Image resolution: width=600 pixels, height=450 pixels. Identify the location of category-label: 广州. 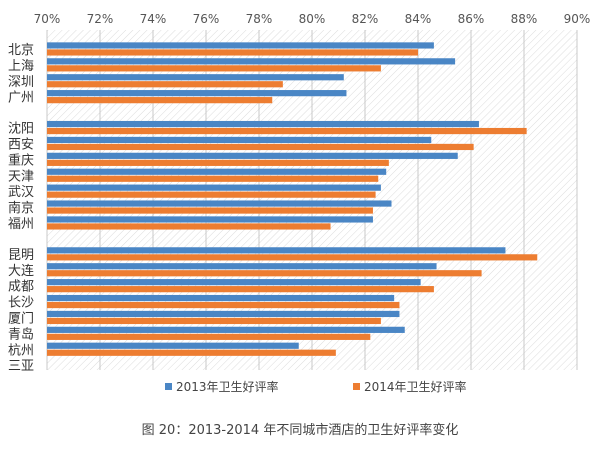
(21, 98).